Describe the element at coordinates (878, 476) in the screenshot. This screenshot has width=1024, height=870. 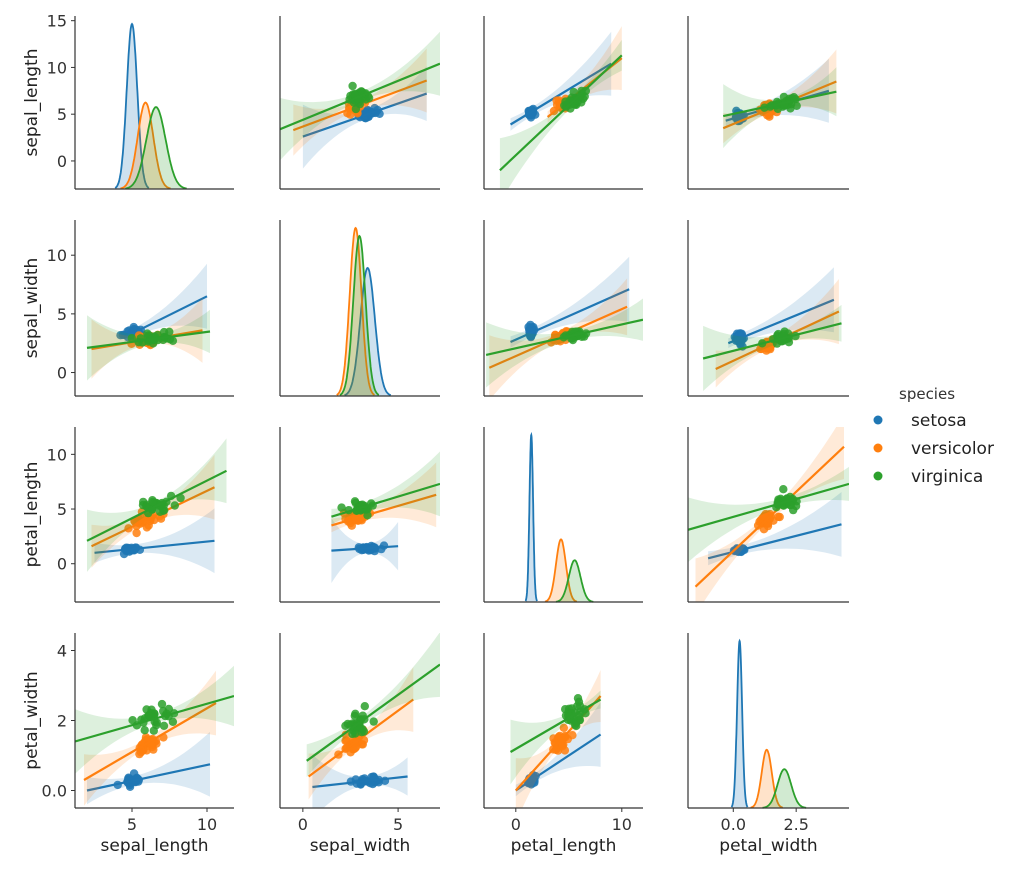
I see `legend-marker-virginica` at that location.